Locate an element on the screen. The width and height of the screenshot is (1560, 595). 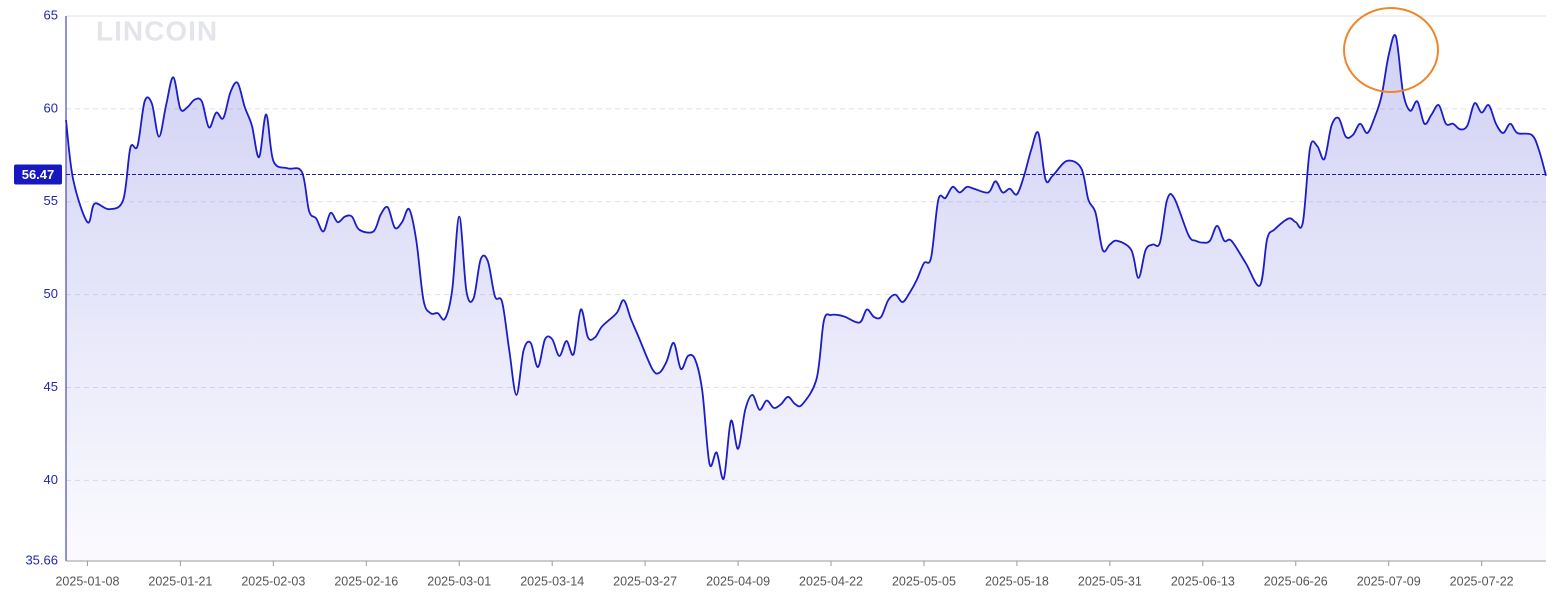
y-tick-label: 50 is located at coordinates (51, 293).